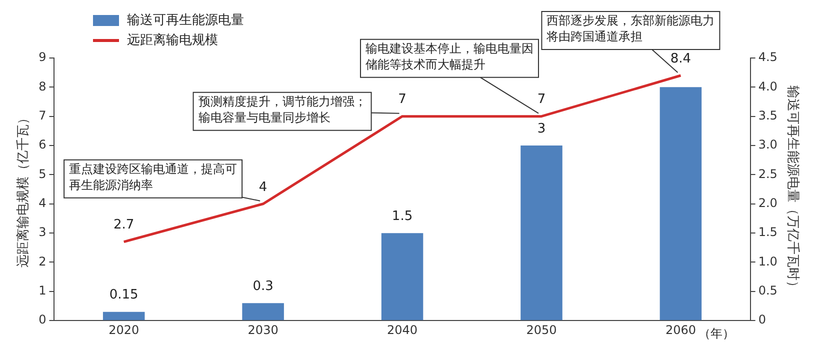 The image size is (820, 349). What do you see at coordinates (402, 329) in the screenshot?
I see `x-tick-label: 2040` at bounding box center [402, 329].